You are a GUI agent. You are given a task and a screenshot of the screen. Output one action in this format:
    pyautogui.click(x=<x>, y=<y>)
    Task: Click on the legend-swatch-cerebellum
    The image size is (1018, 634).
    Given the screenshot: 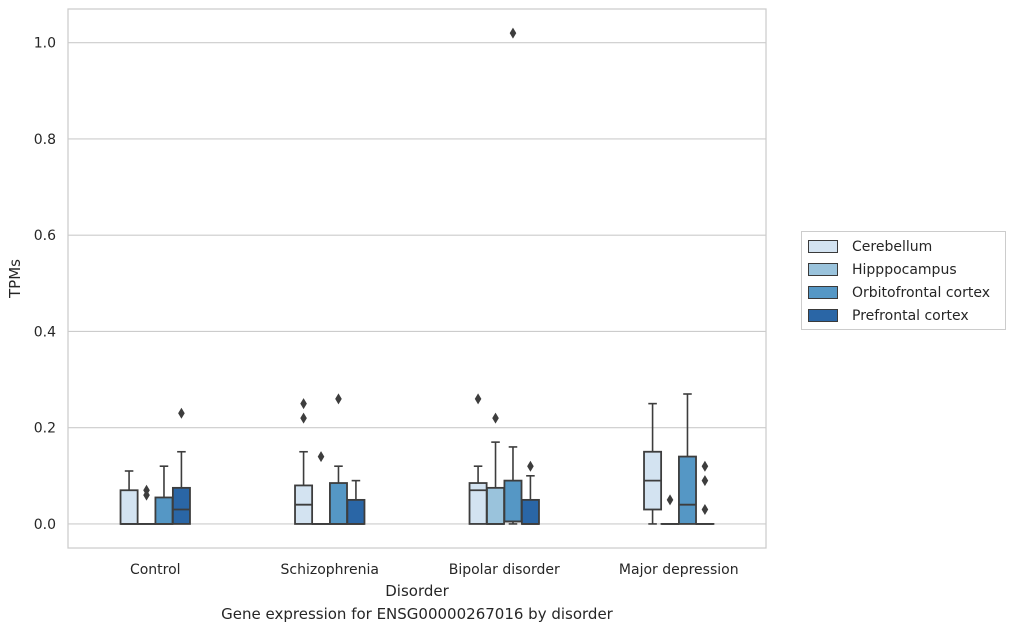 What is the action you would take?
    pyautogui.click(x=823, y=246)
    